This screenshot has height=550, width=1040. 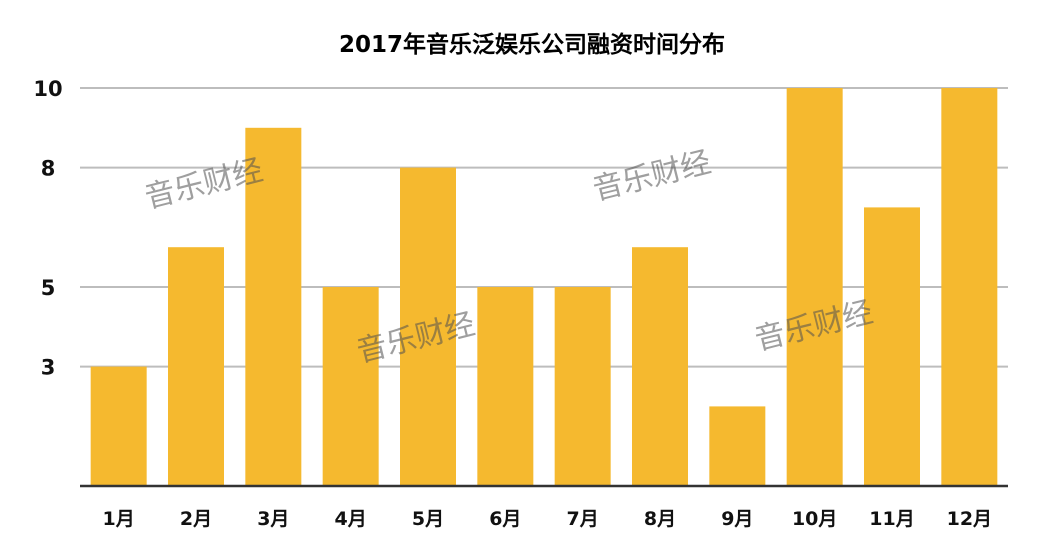 What do you see at coordinates (196, 519) in the screenshot?
I see `x-tick-label: 2月` at bounding box center [196, 519].